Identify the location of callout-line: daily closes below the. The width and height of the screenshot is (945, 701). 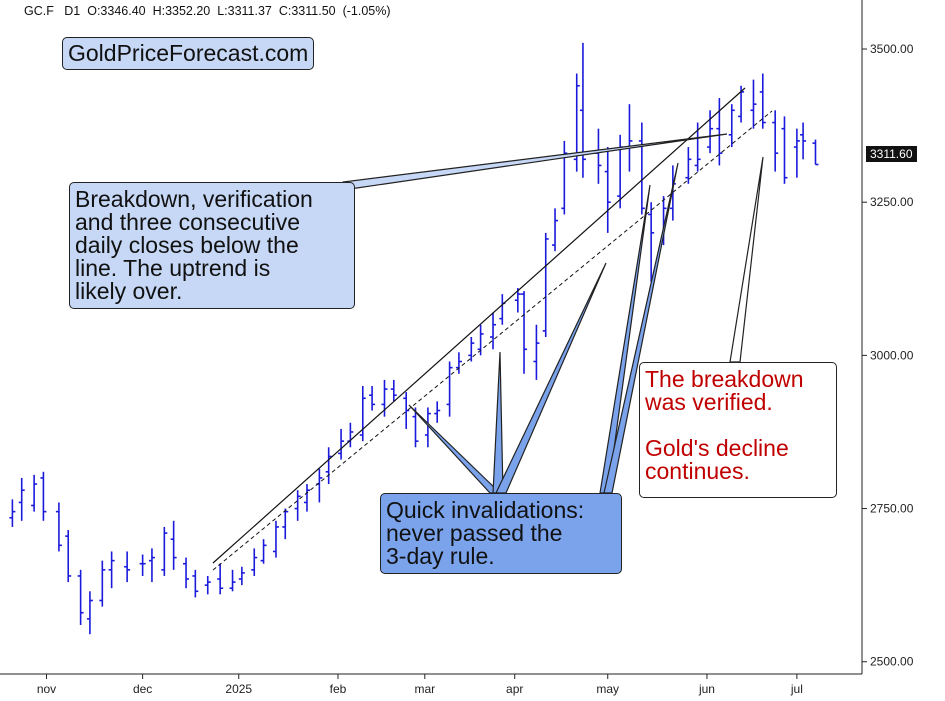
(187, 245).